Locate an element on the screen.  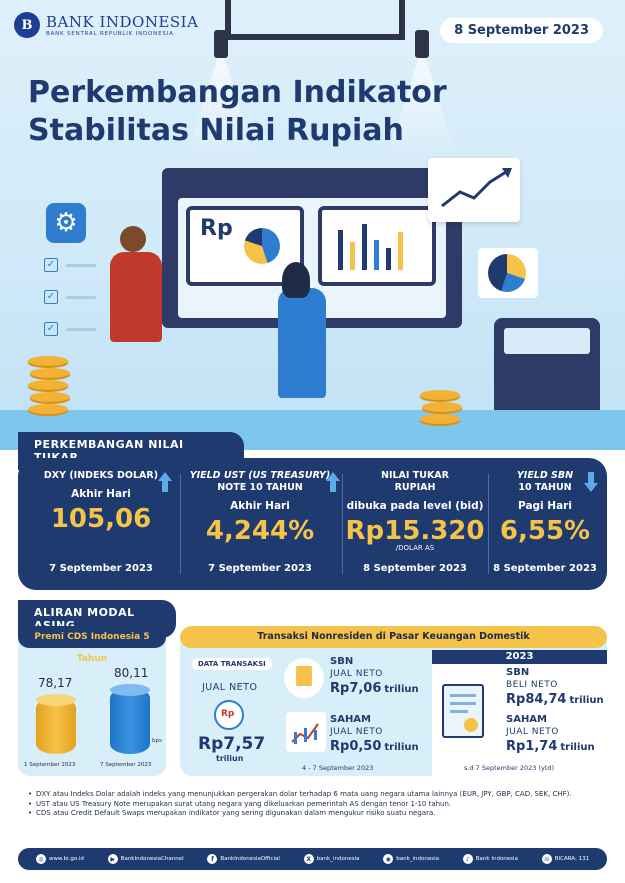
bar-chart-panel is located at coordinates (377, 246).